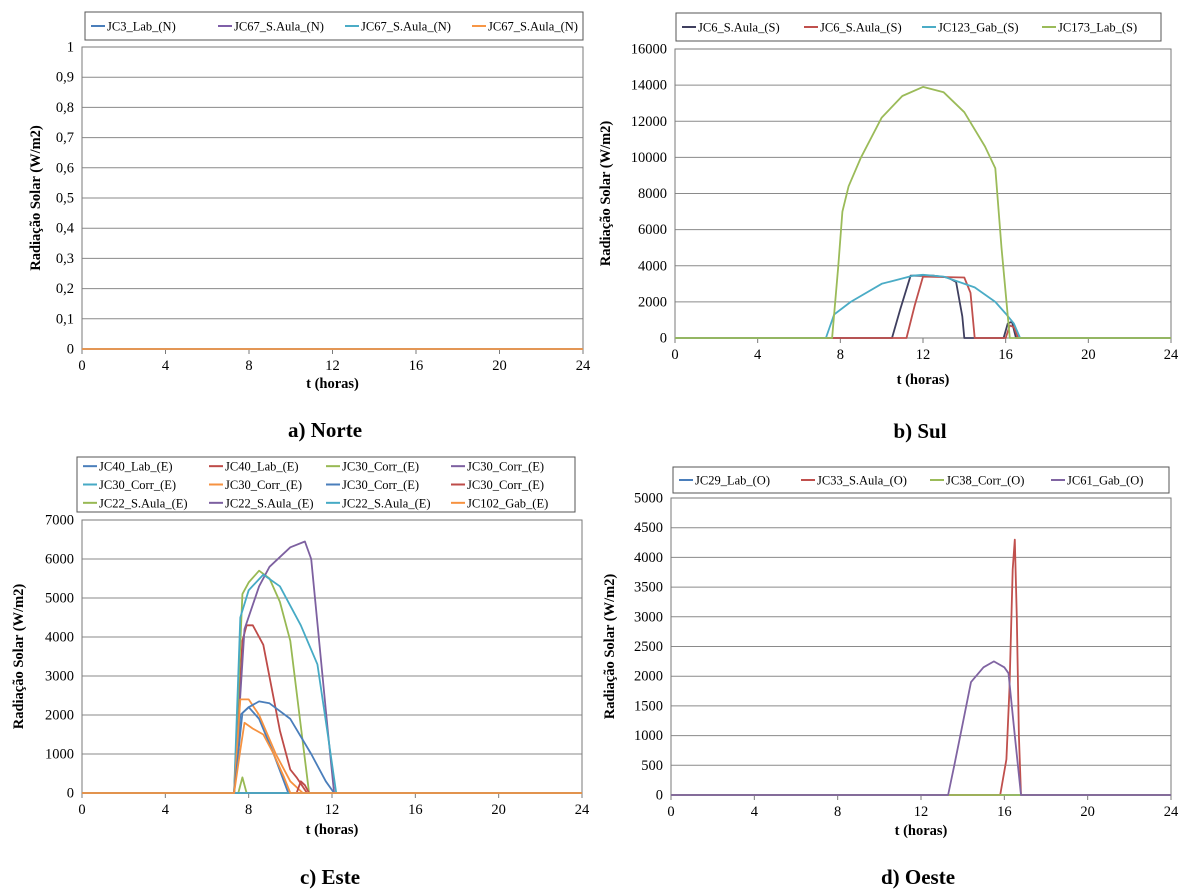 The width and height of the screenshot is (1181, 892). What do you see at coordinates (65, 199) in the screenshot?
I see `y-tick-label: 0,5` at bounding box center [65, 199].